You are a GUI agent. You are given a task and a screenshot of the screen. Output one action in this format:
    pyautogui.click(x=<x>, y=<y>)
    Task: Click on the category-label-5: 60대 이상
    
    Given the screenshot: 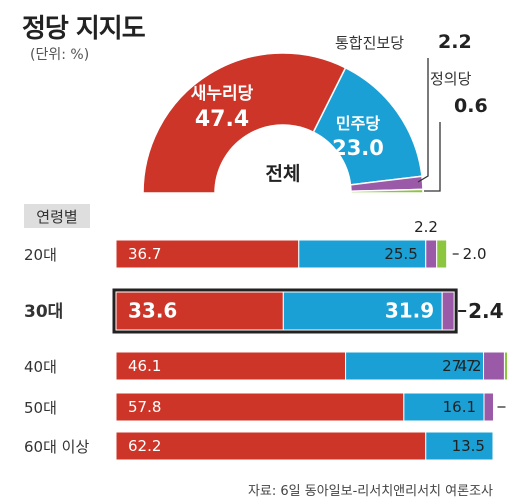 What is the action you would take?
    pyautogui.click(x=56, y=447)
    